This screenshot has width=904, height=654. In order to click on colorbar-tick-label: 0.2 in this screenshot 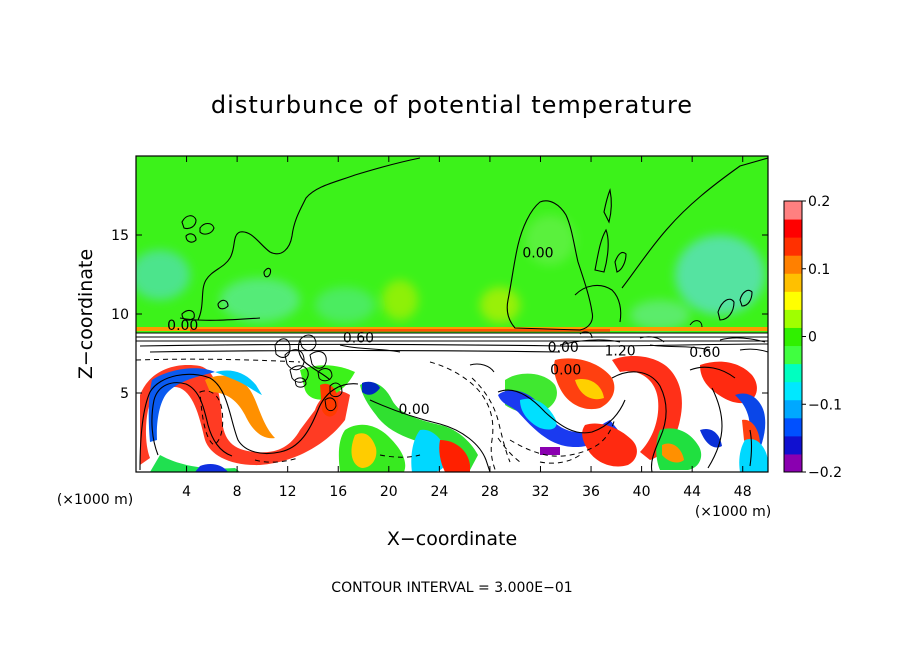, I will do `click(819, 202)`.